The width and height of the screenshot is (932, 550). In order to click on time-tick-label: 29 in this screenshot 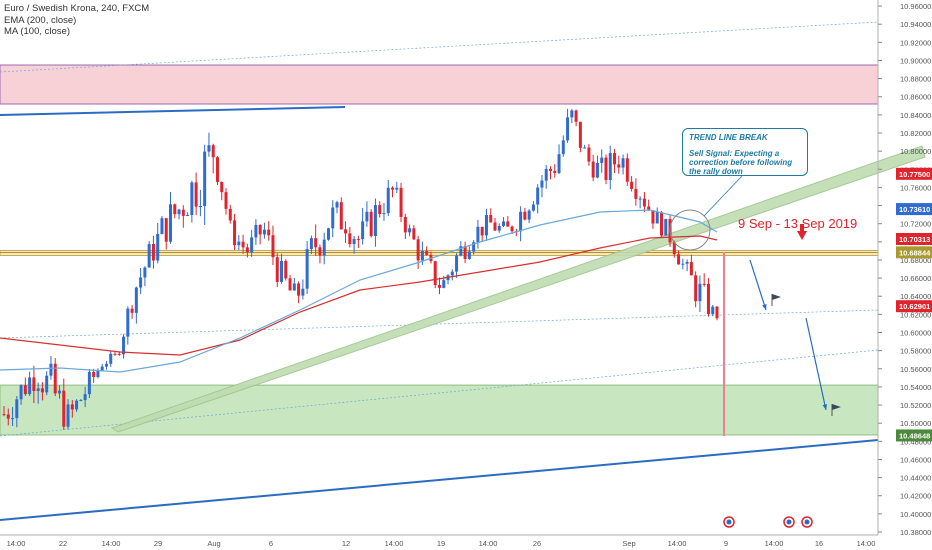, I will do `click(158, 543)`.